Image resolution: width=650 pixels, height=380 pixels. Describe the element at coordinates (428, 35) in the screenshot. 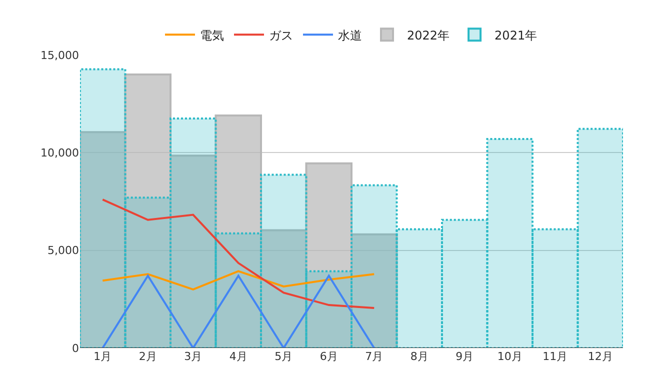

I see `legend-label: 2022年` at that location.